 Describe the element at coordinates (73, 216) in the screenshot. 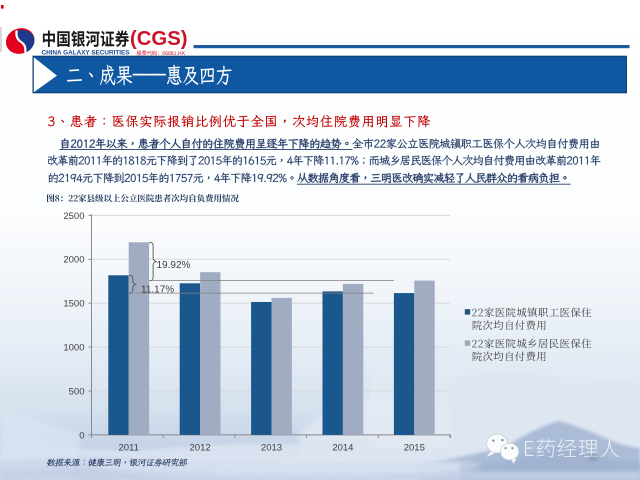

I see `svg-text: 2500` at that location.